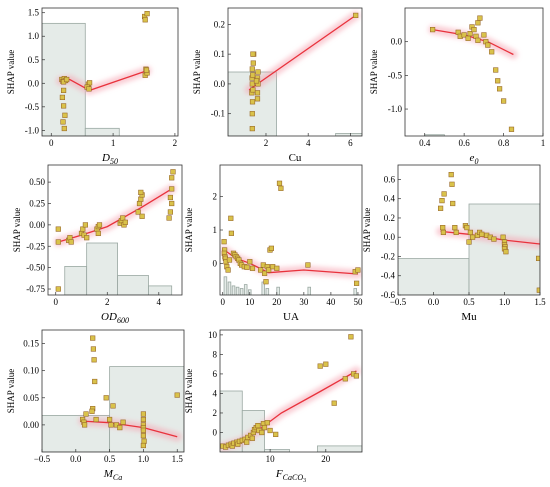  Describe the element at coordinates (390, 179) in the screenshot. I see `y-tick-label-mu-6: 0.6` at that location.